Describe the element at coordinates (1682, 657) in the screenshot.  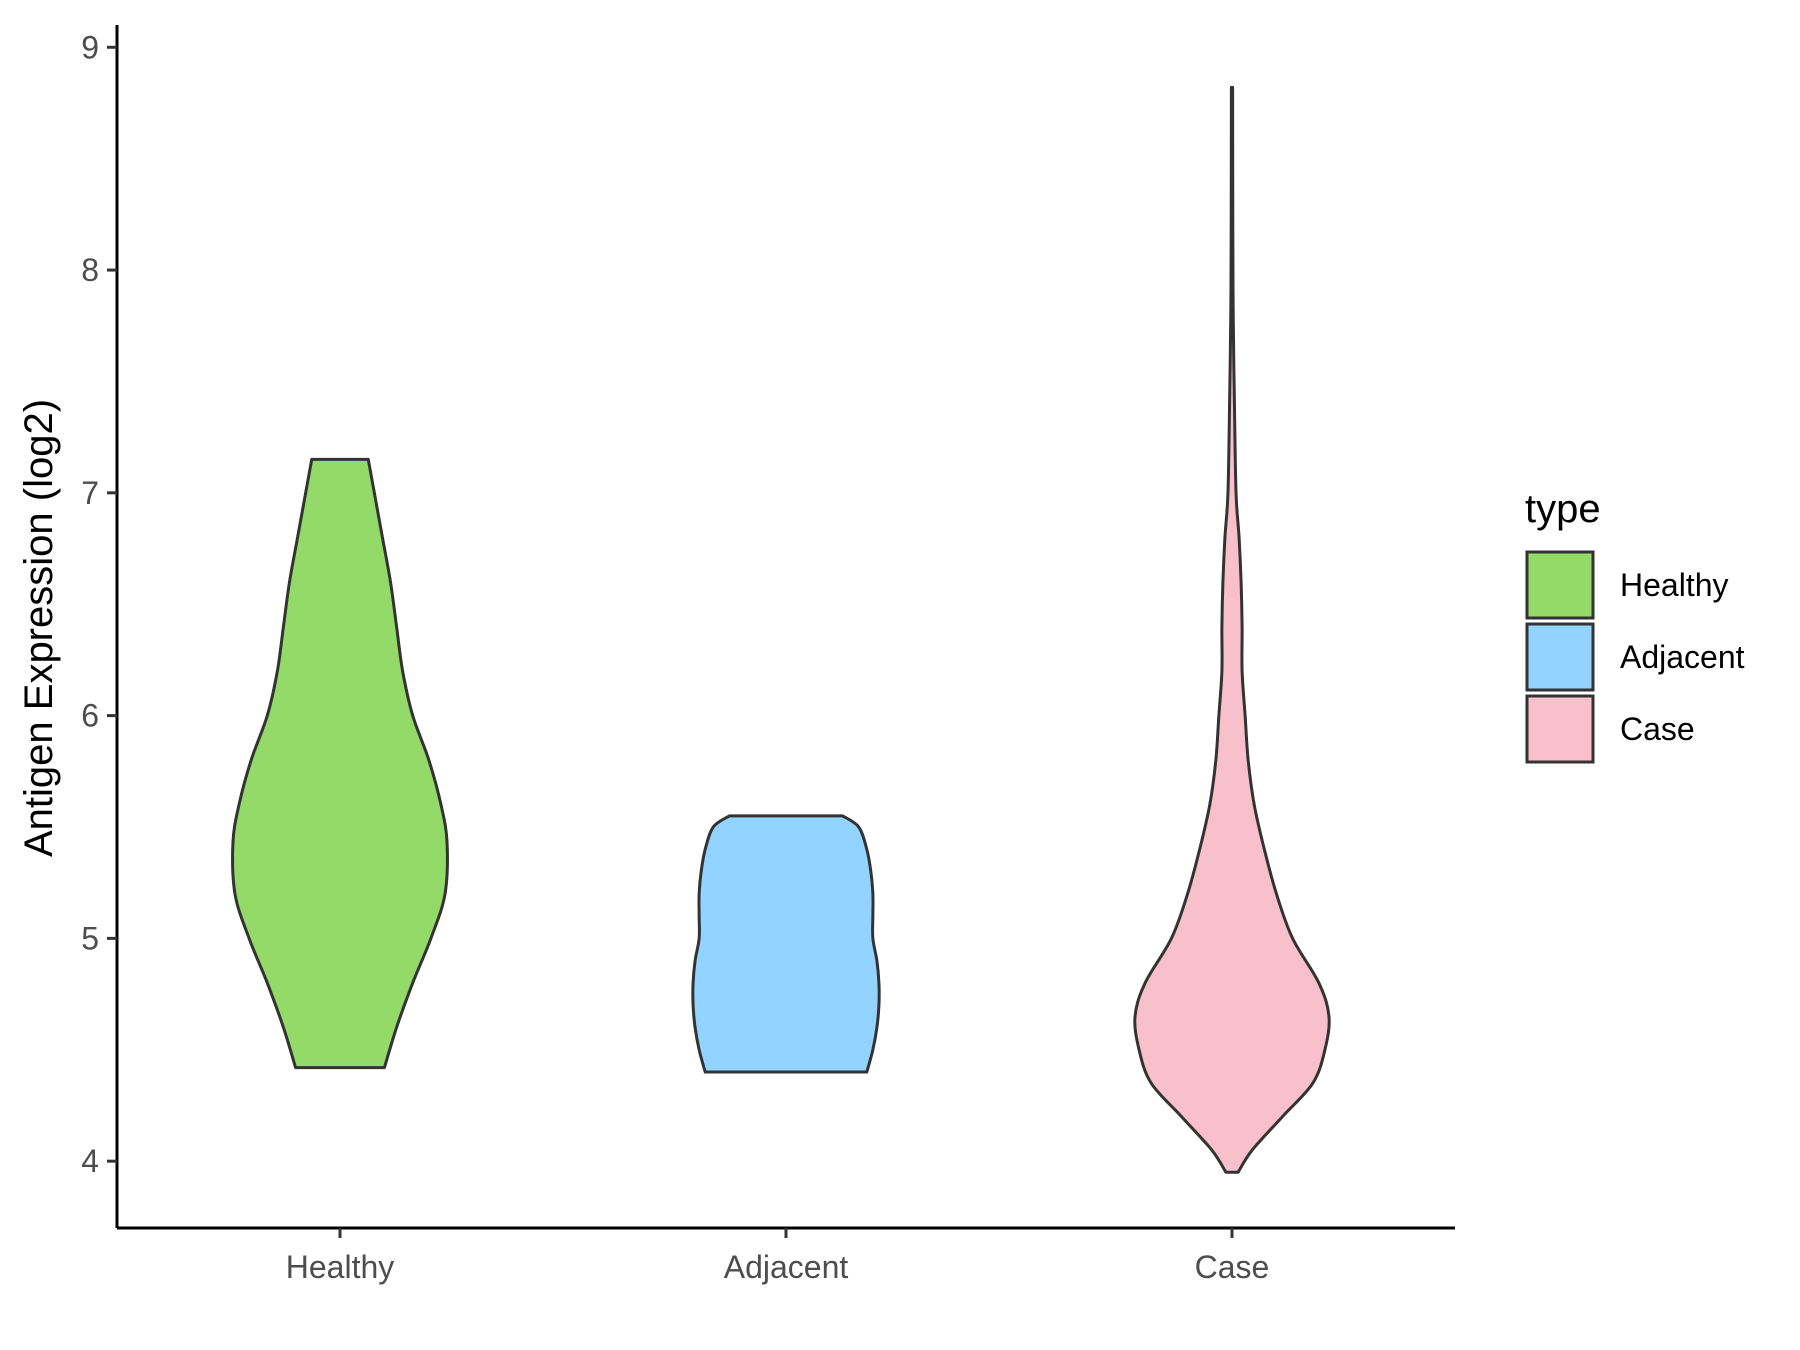
I see `legend-label-adjacent: Adjacent` at that location.